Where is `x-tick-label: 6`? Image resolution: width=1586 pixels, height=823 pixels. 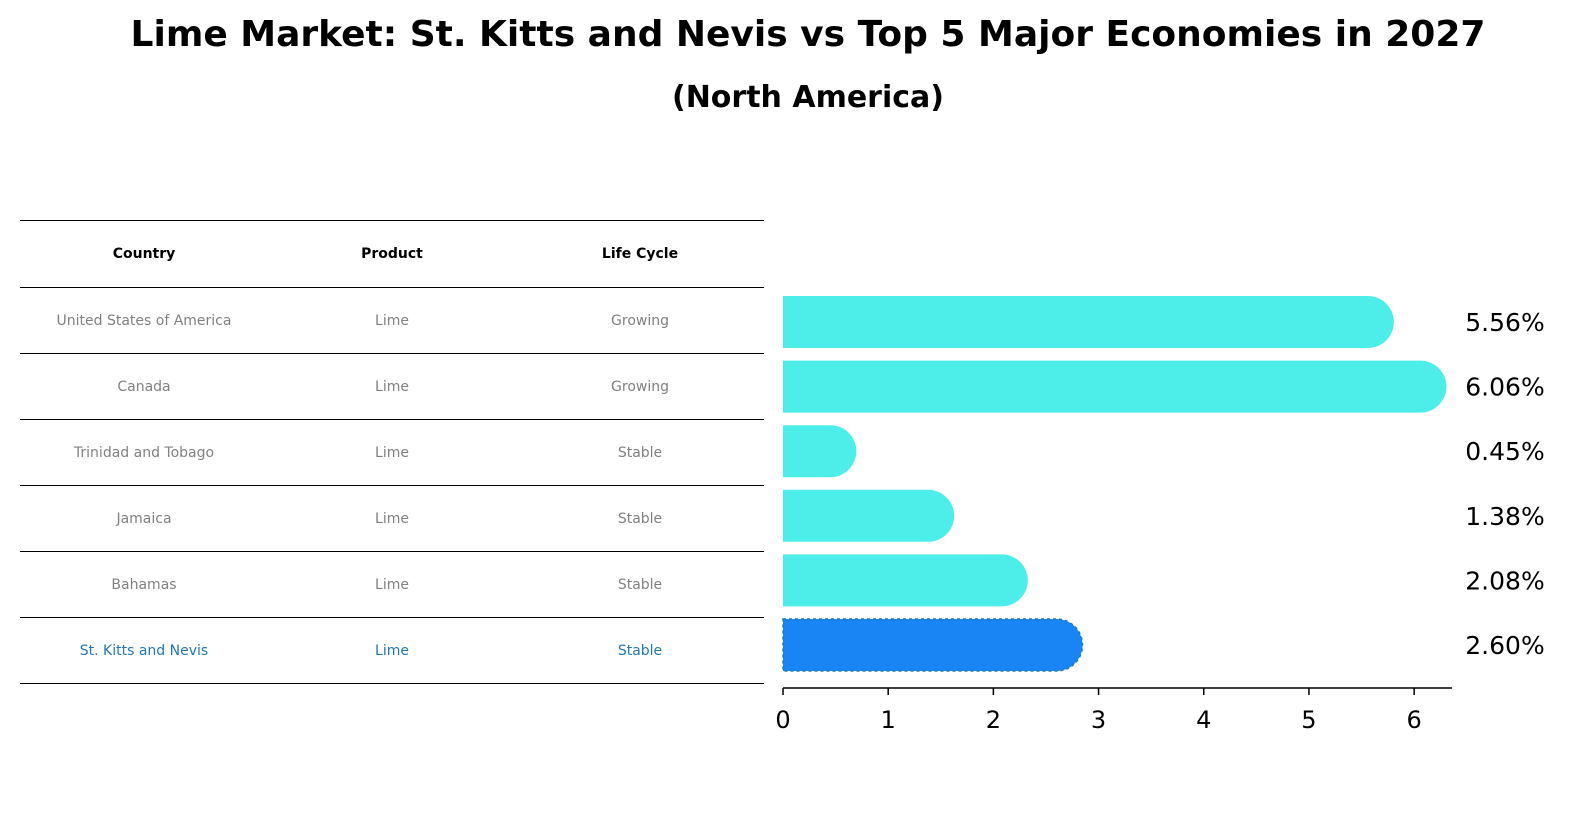
x-tick-label: 6 is located at coordinates (1413, 720).